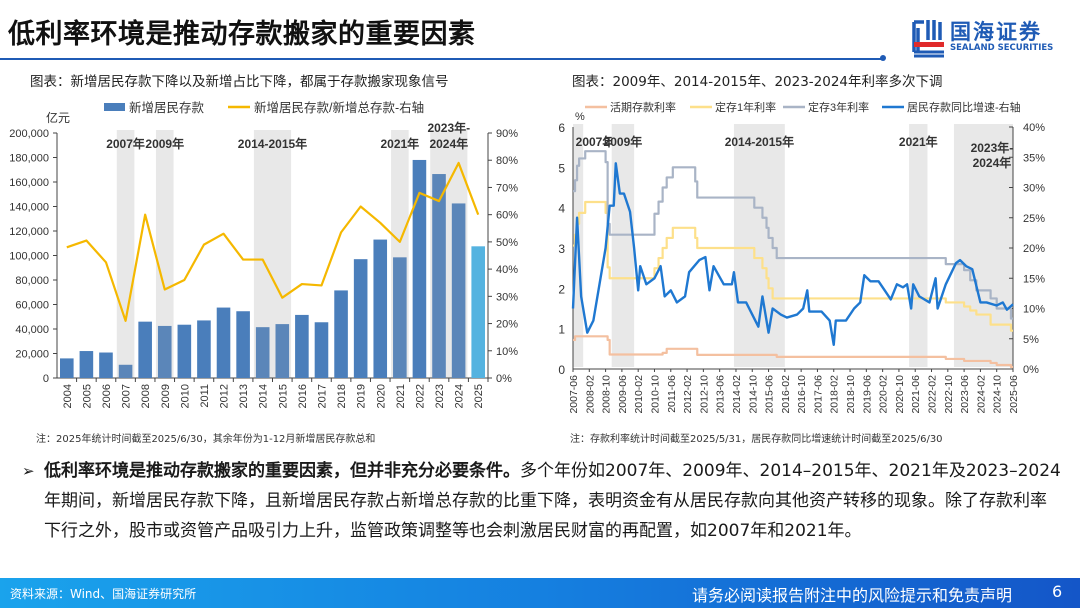 The image size is (1080, 608). I want to click on x-tick-label: 2012-10, so click(704, 394).